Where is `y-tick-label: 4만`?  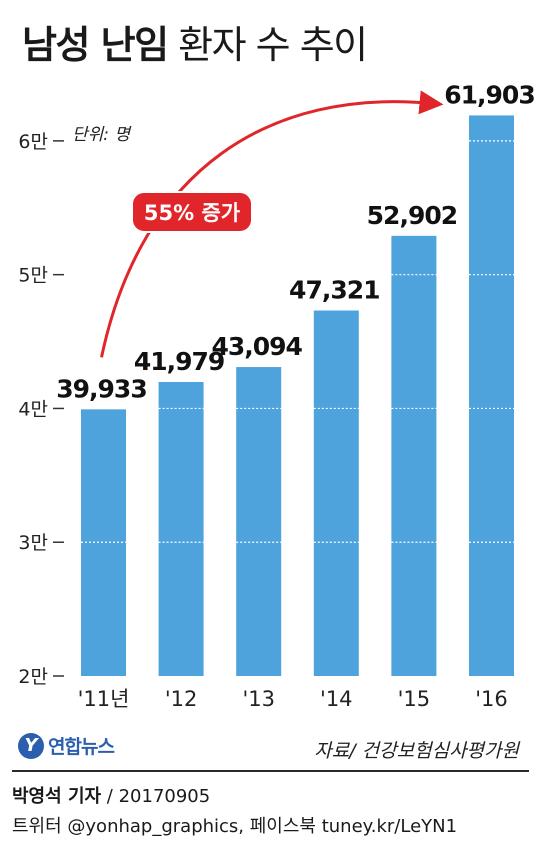 y-tick-label: 4만 is located at coordinates (33, 409).